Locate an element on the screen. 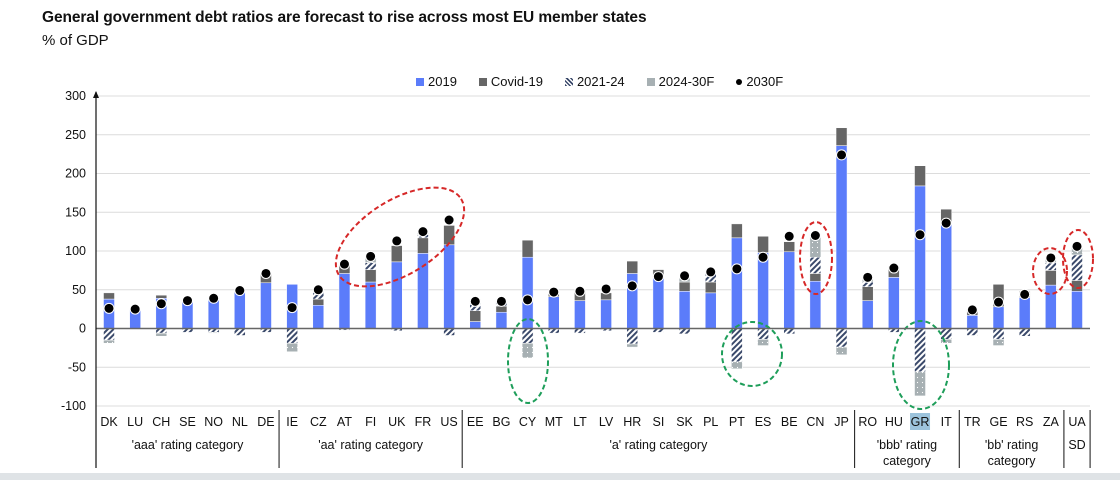 The height and width of the screenshot is (480, 1120). legend-item-2030f: 2030F is located at coordinates (759, 81).